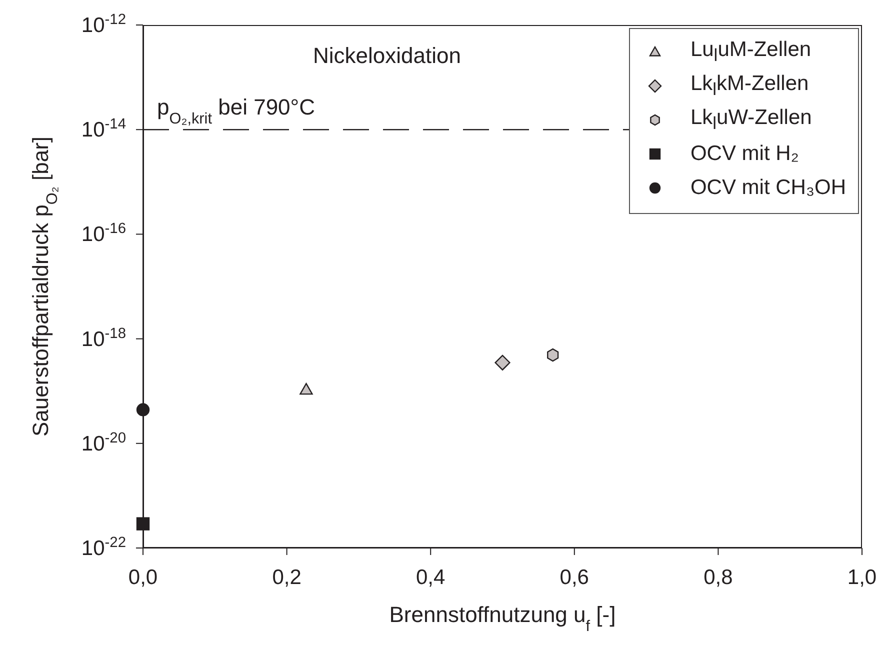  Describe the element at coordinates (143, 577) in the screenshot. I see `x-tick-label: 0,0` at that location.